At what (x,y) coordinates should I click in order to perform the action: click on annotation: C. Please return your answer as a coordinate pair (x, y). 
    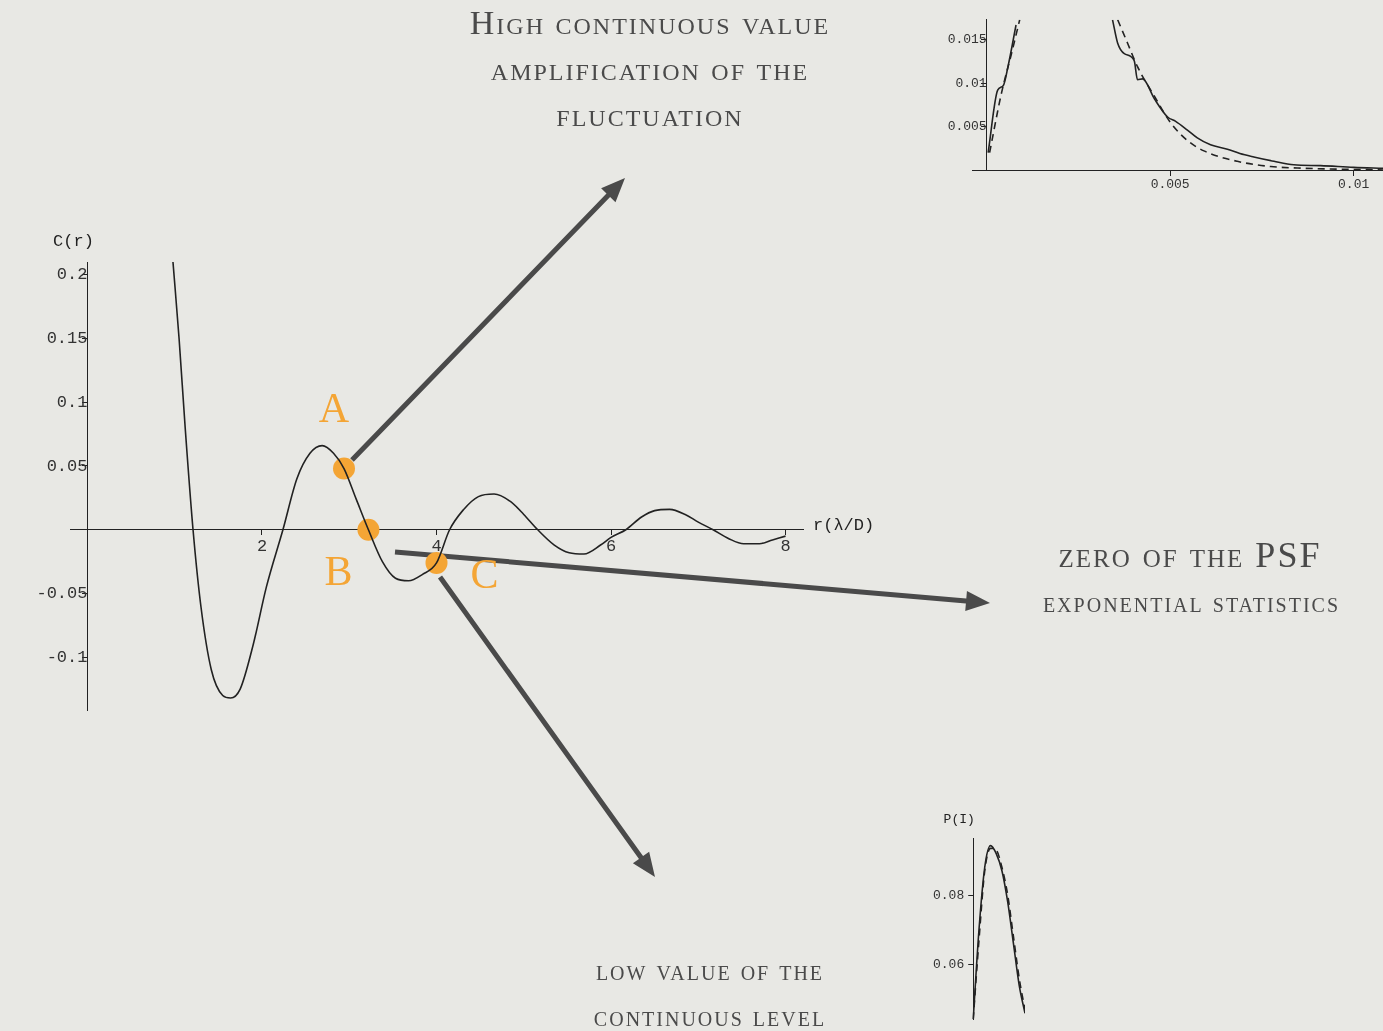
    Looking at the image, I should click on (484, 573).